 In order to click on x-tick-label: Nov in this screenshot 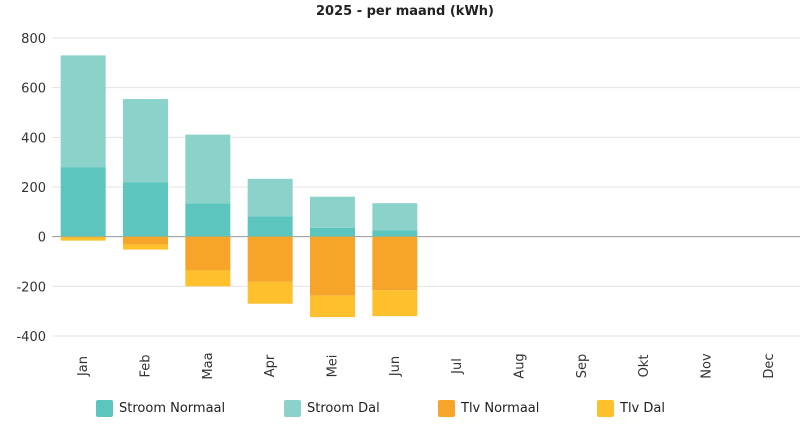, I will do `click(707, 366)`.